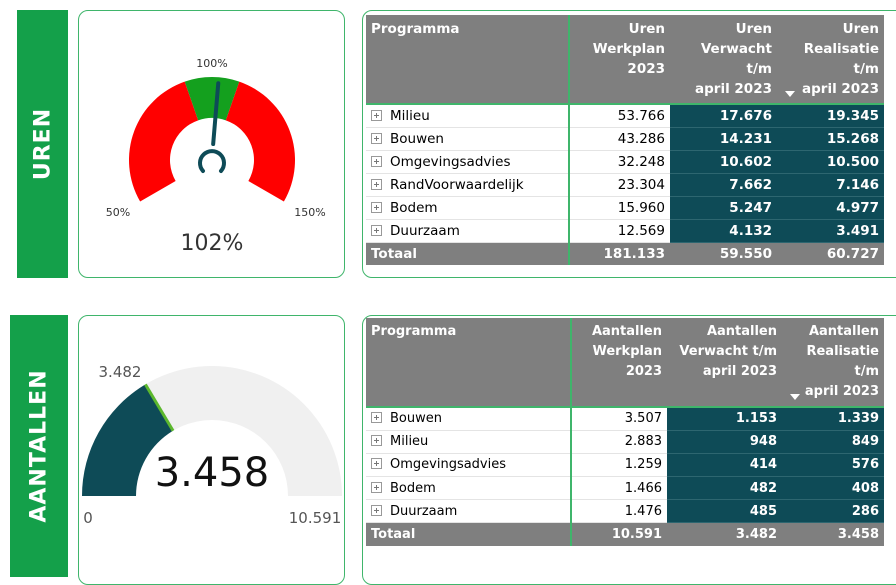  I want to click on column-header: Uren Realisatie t/m april 2023, so click(830, 60).